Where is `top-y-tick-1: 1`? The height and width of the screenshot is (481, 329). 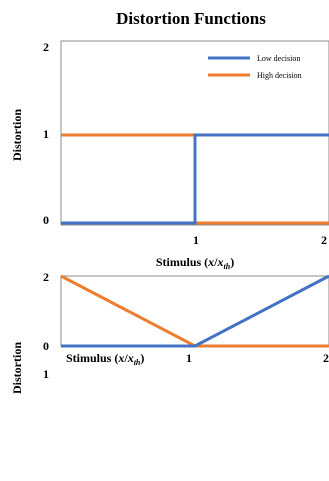 top-y-tick-1: 1 is located at coordinates (46, 134).